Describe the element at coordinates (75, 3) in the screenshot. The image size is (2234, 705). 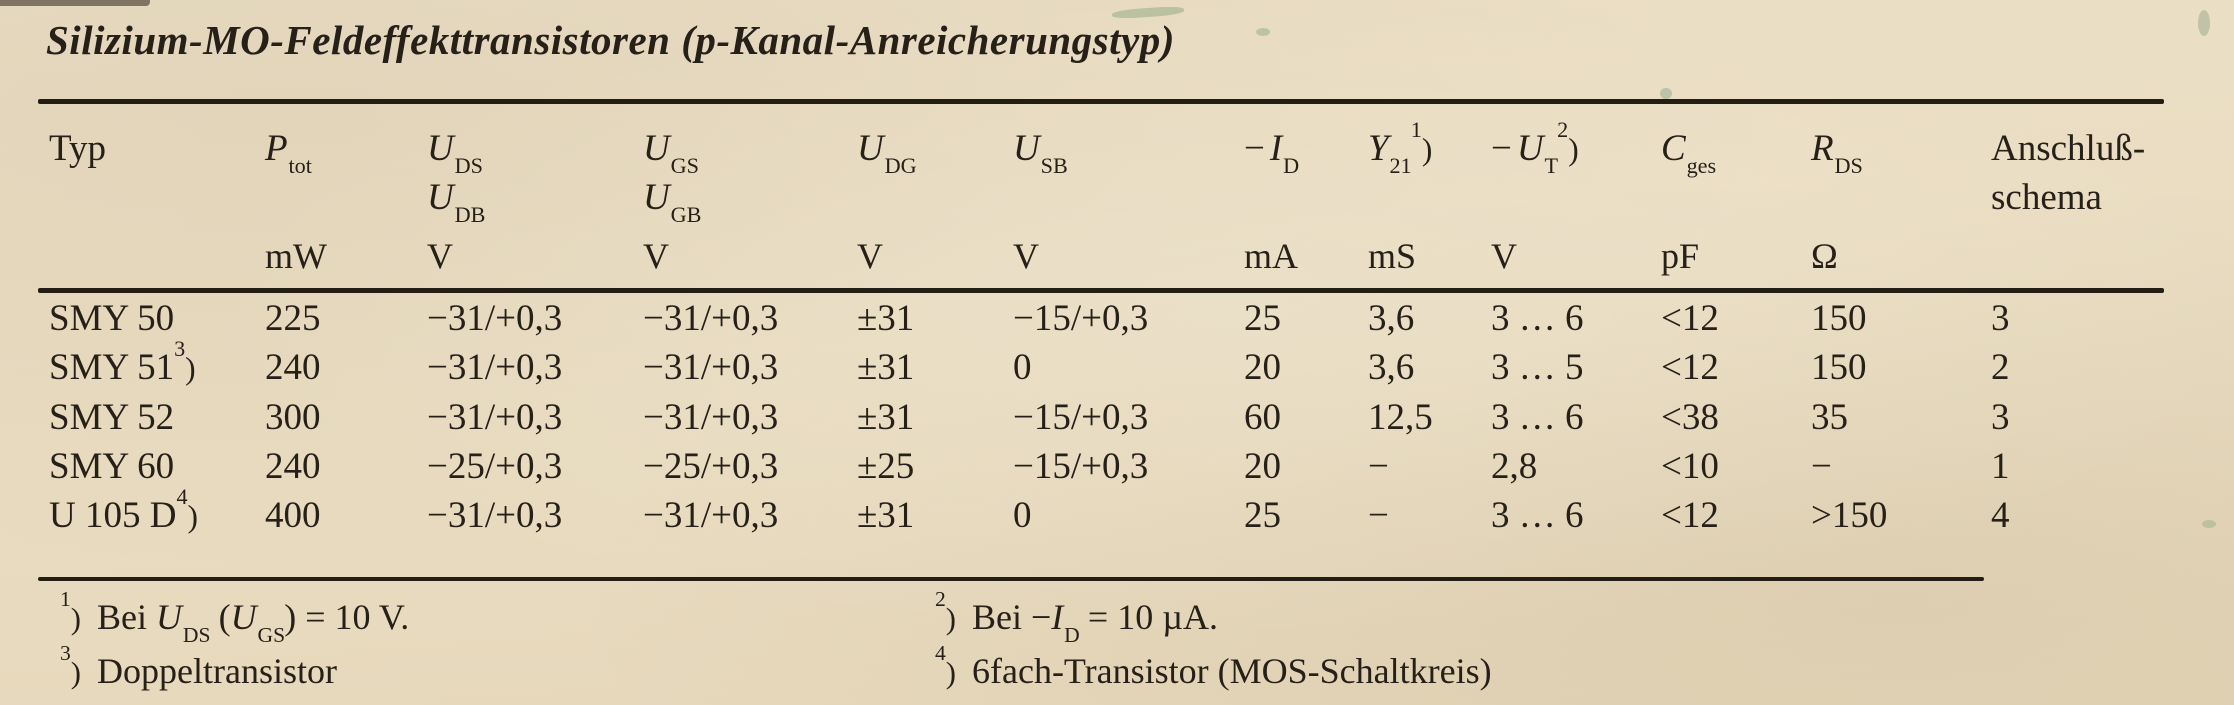
I see `scan-edge-smudge` at that location.